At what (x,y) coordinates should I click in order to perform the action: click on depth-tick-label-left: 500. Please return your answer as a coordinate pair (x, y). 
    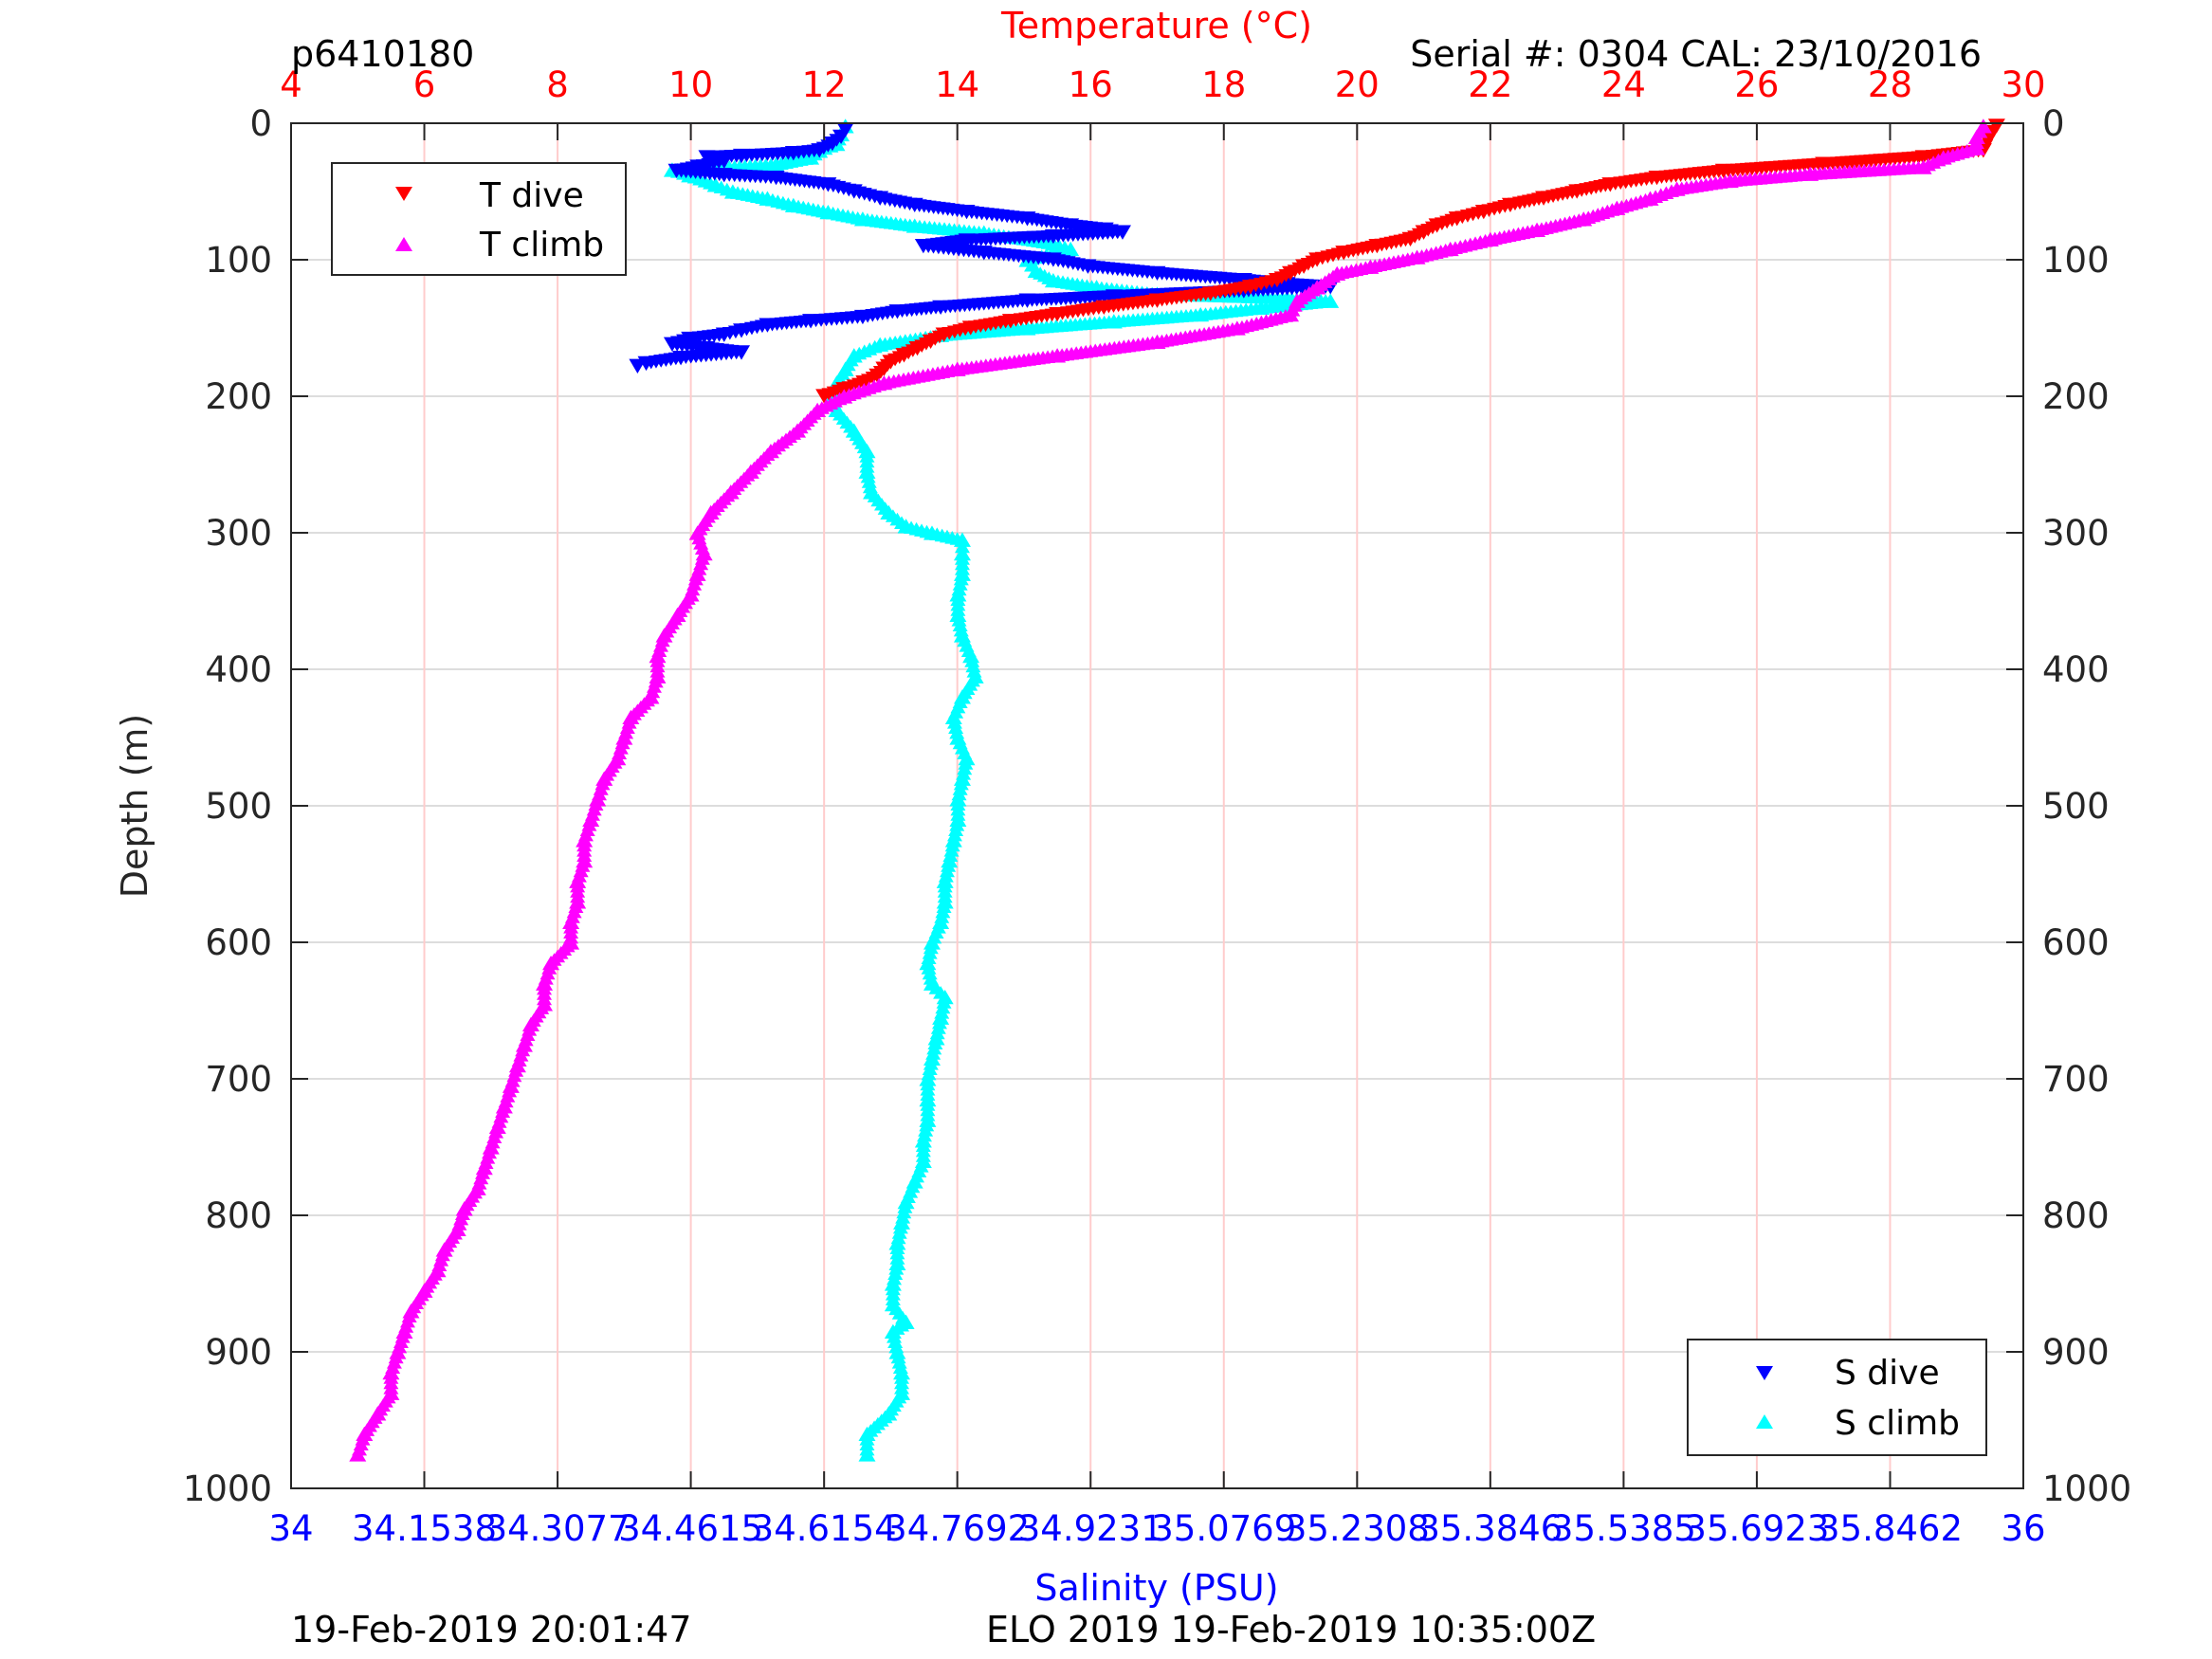
    Looking at the image, I should click on (238, 806).